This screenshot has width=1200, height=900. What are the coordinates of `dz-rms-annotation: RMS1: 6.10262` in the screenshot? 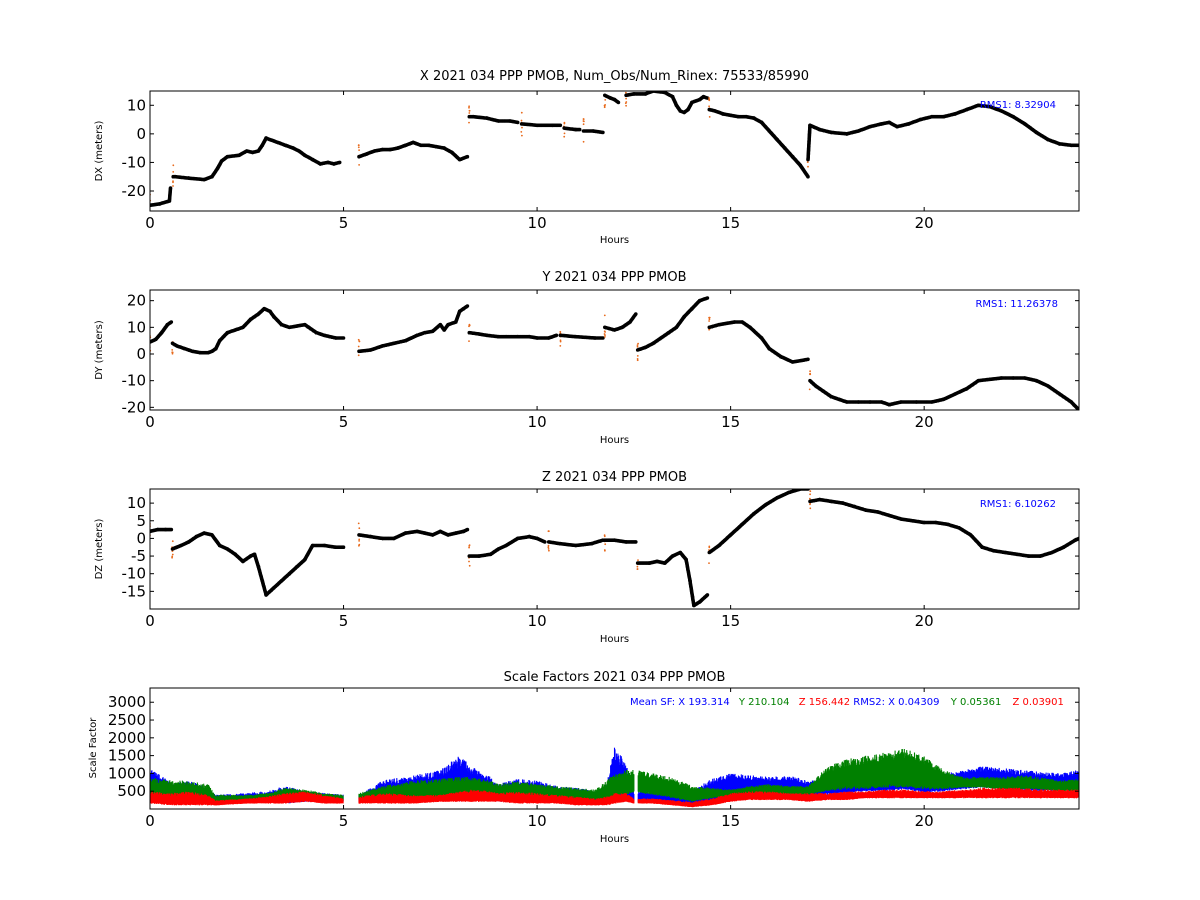 It's located at (1018, 504).